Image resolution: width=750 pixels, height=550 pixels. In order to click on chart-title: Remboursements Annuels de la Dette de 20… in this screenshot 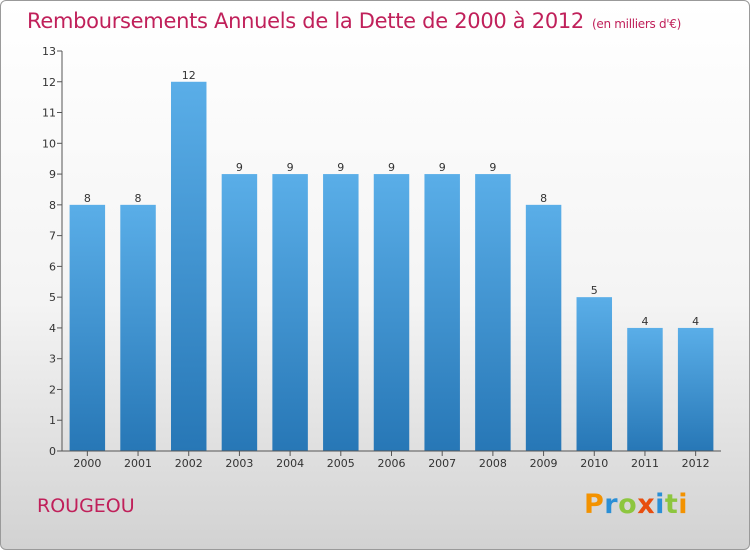, I will do `click(354, 21)`.